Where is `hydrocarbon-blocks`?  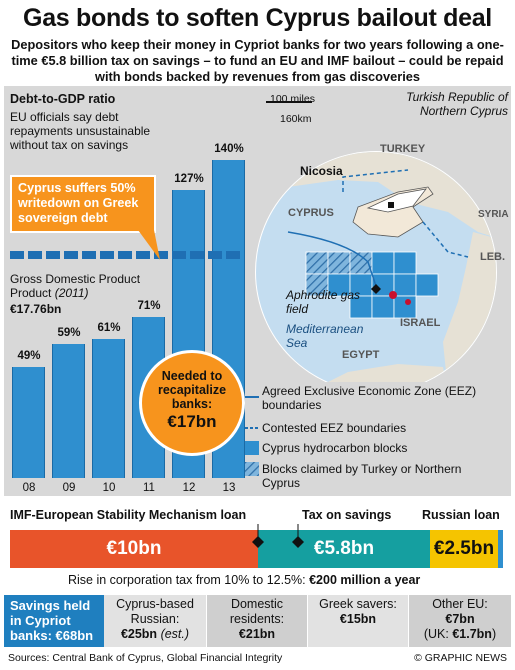
hydrocarbon-blocks is located at coordinates (372, 285).